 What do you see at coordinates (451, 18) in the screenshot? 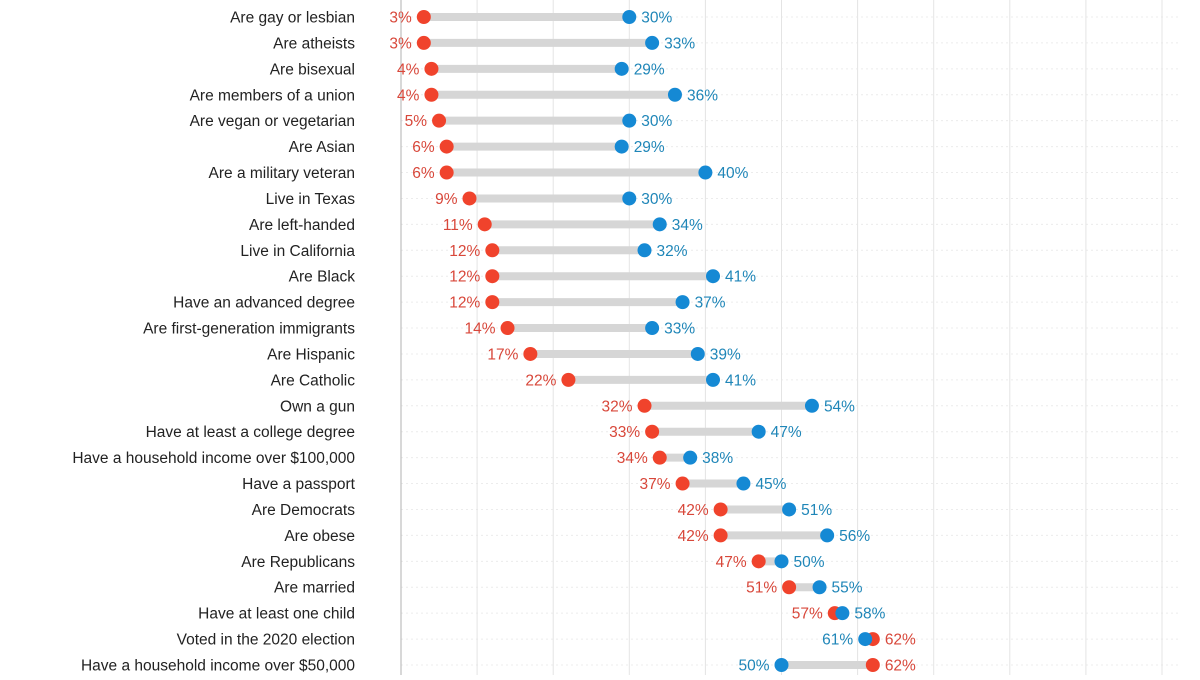
I see `dumbbell-row: Are gay or lesbian 3% 30%` at bounding box center [451, 18].